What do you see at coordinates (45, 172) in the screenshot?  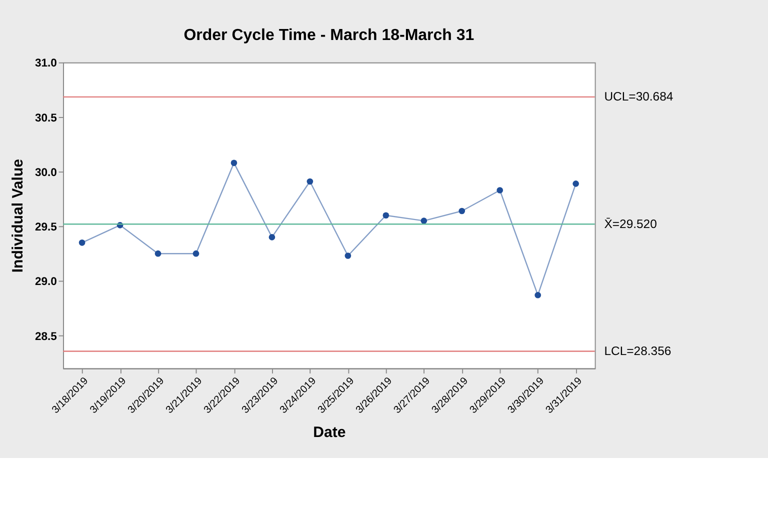 I see `y-tick-label: 30.0` at bounding box center [45, 172].